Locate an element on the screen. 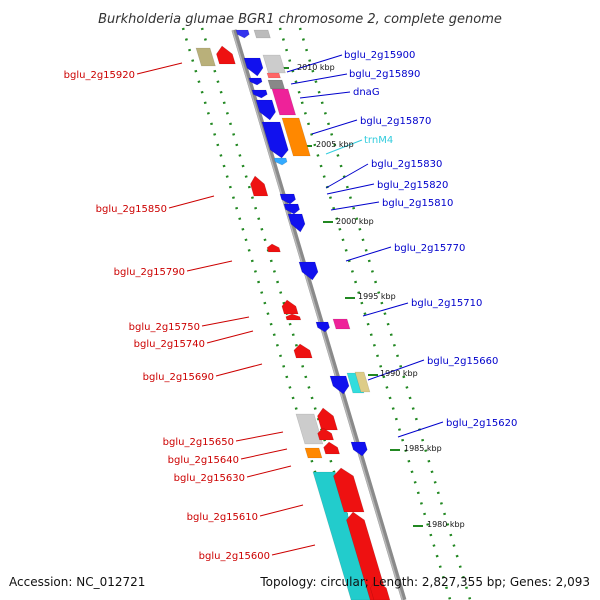  gene-label-bglu-2g15830: bglu_2g15830 is located at coordinates (406, 164).